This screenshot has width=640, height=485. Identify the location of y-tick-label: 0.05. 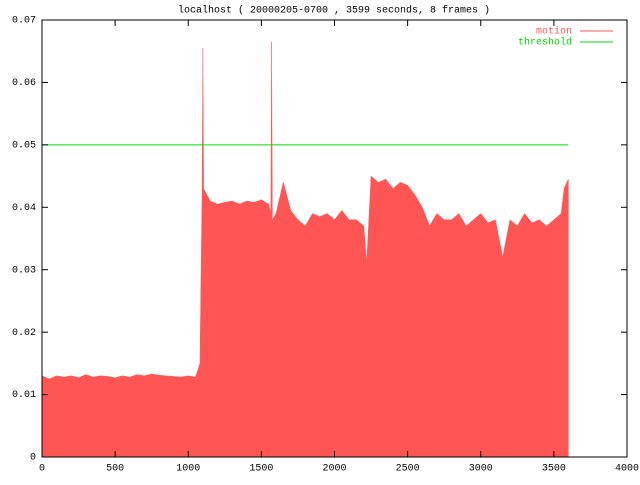
(24, 145).